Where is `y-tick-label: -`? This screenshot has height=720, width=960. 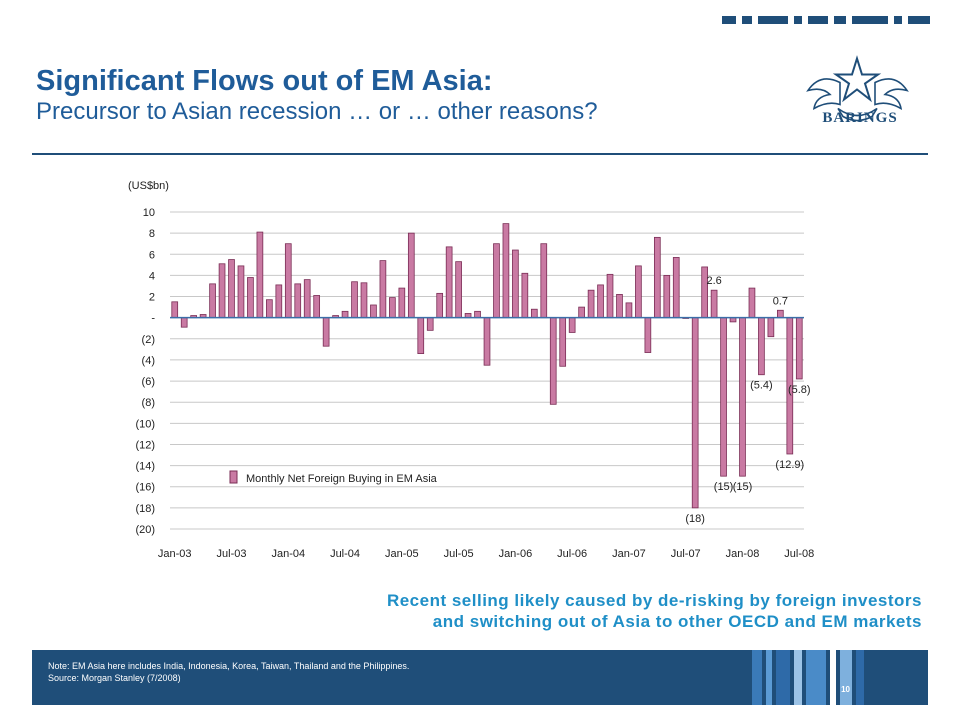 y-tick-label: - is located at coordinates (153, 319).